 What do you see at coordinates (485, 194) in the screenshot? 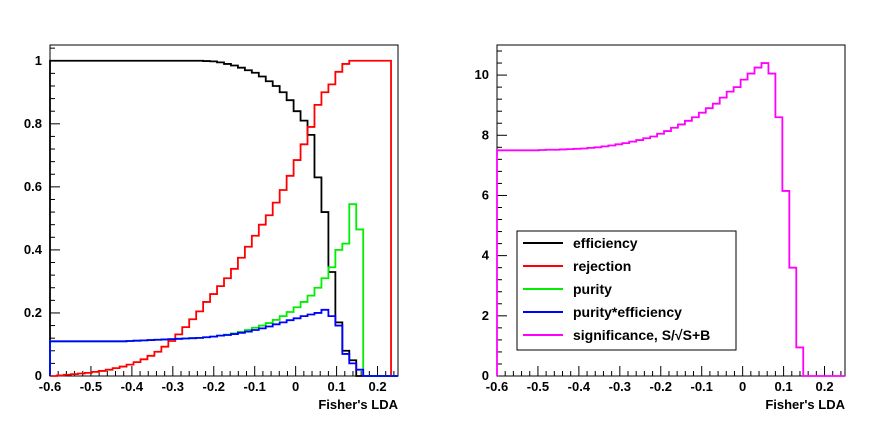
I see `y-tick-label: 6` at bounding box center [485, 194].